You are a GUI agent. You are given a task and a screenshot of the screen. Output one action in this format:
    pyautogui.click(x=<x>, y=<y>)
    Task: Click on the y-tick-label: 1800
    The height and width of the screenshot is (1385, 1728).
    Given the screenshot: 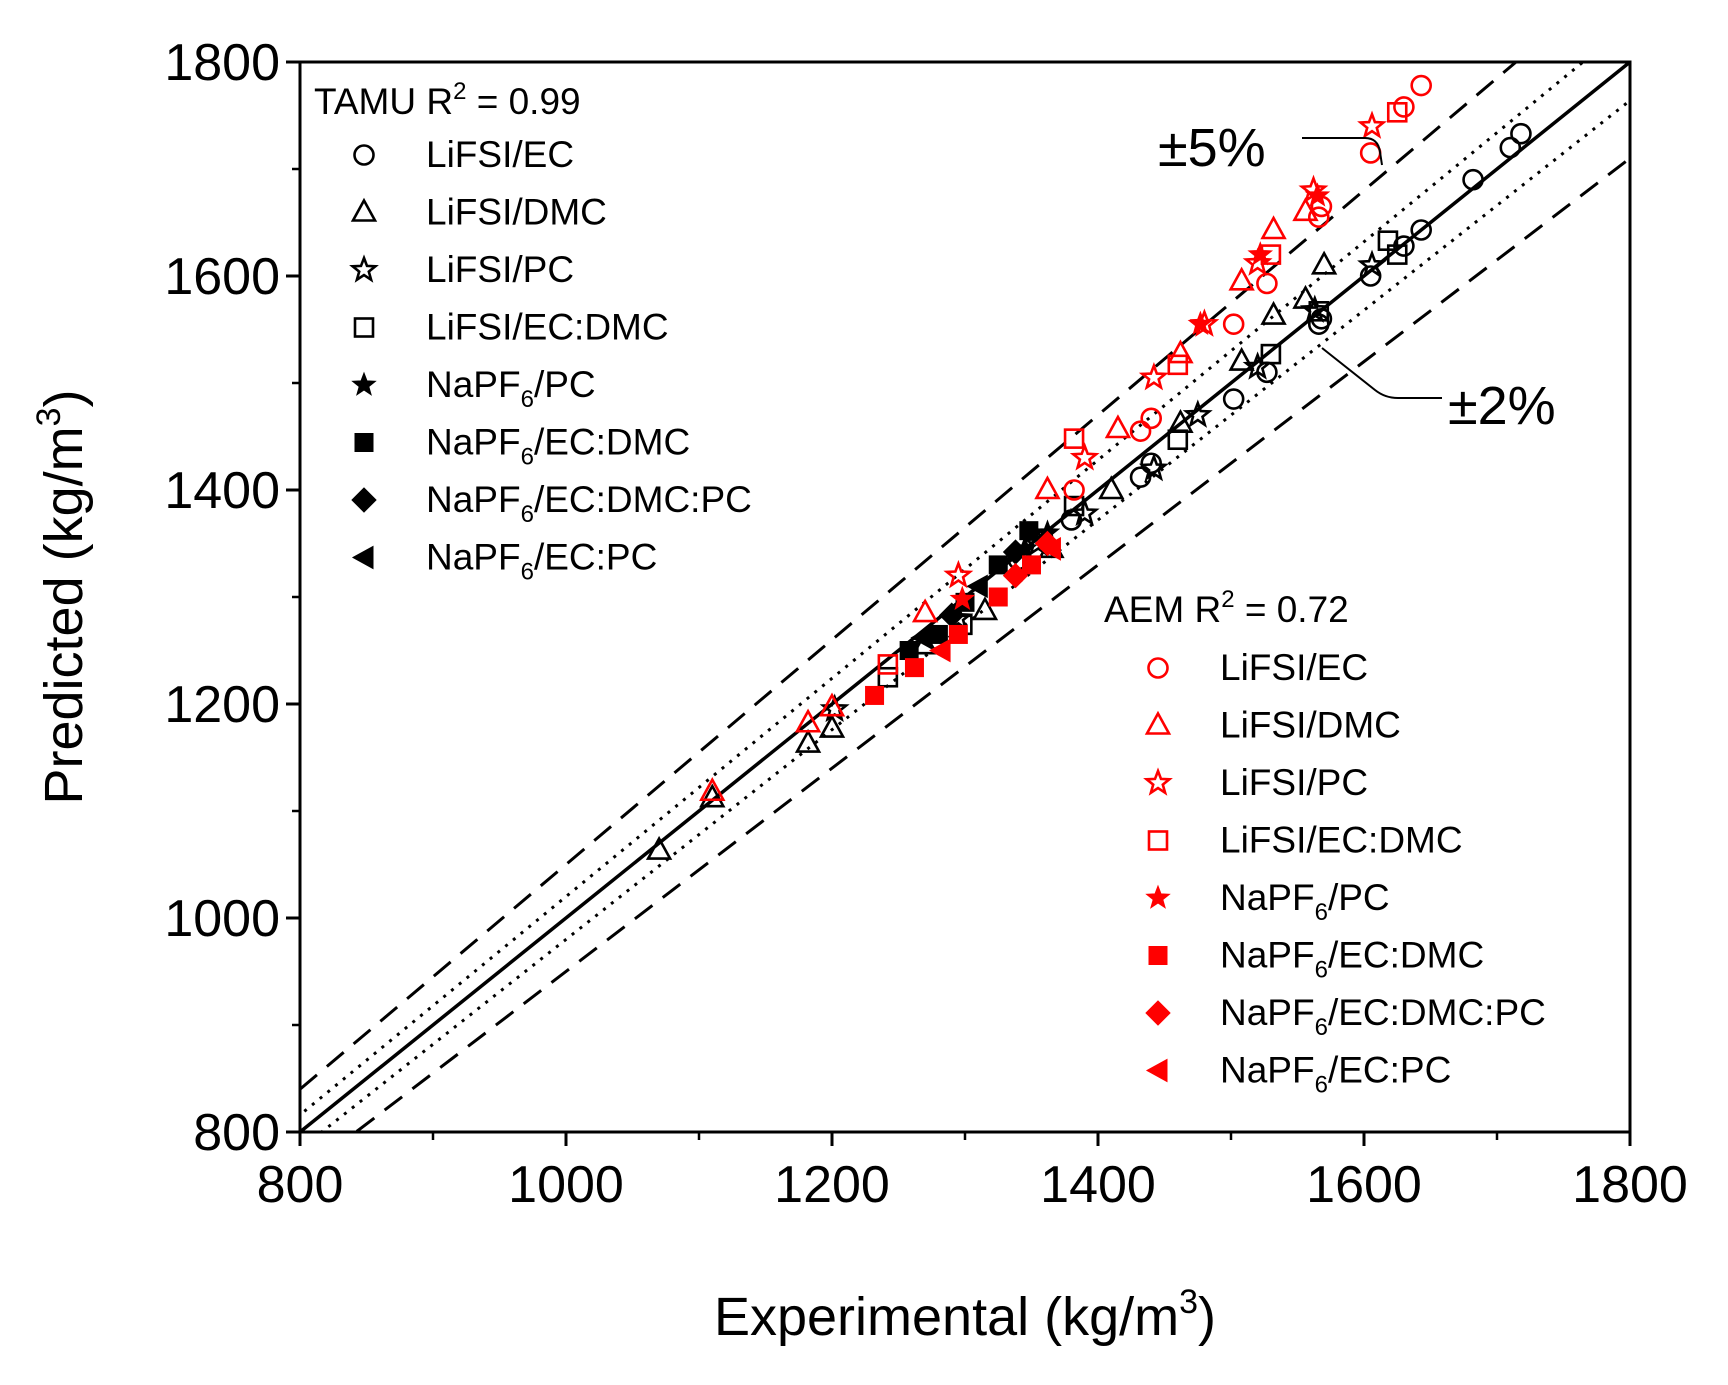 What is the action you would take?
    pyautogui.click(x=222, y=63)
    